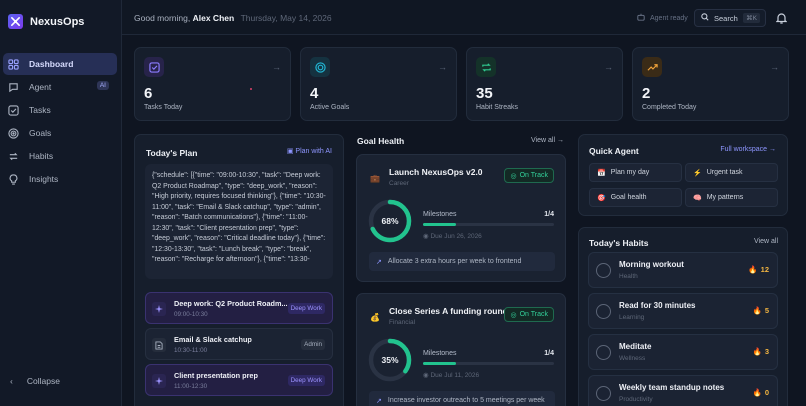  What do you see at coordinates (657, 305) in the screenshot?
I see `habit-name: Read for 30 minutes` at bounding box center [657, 305].